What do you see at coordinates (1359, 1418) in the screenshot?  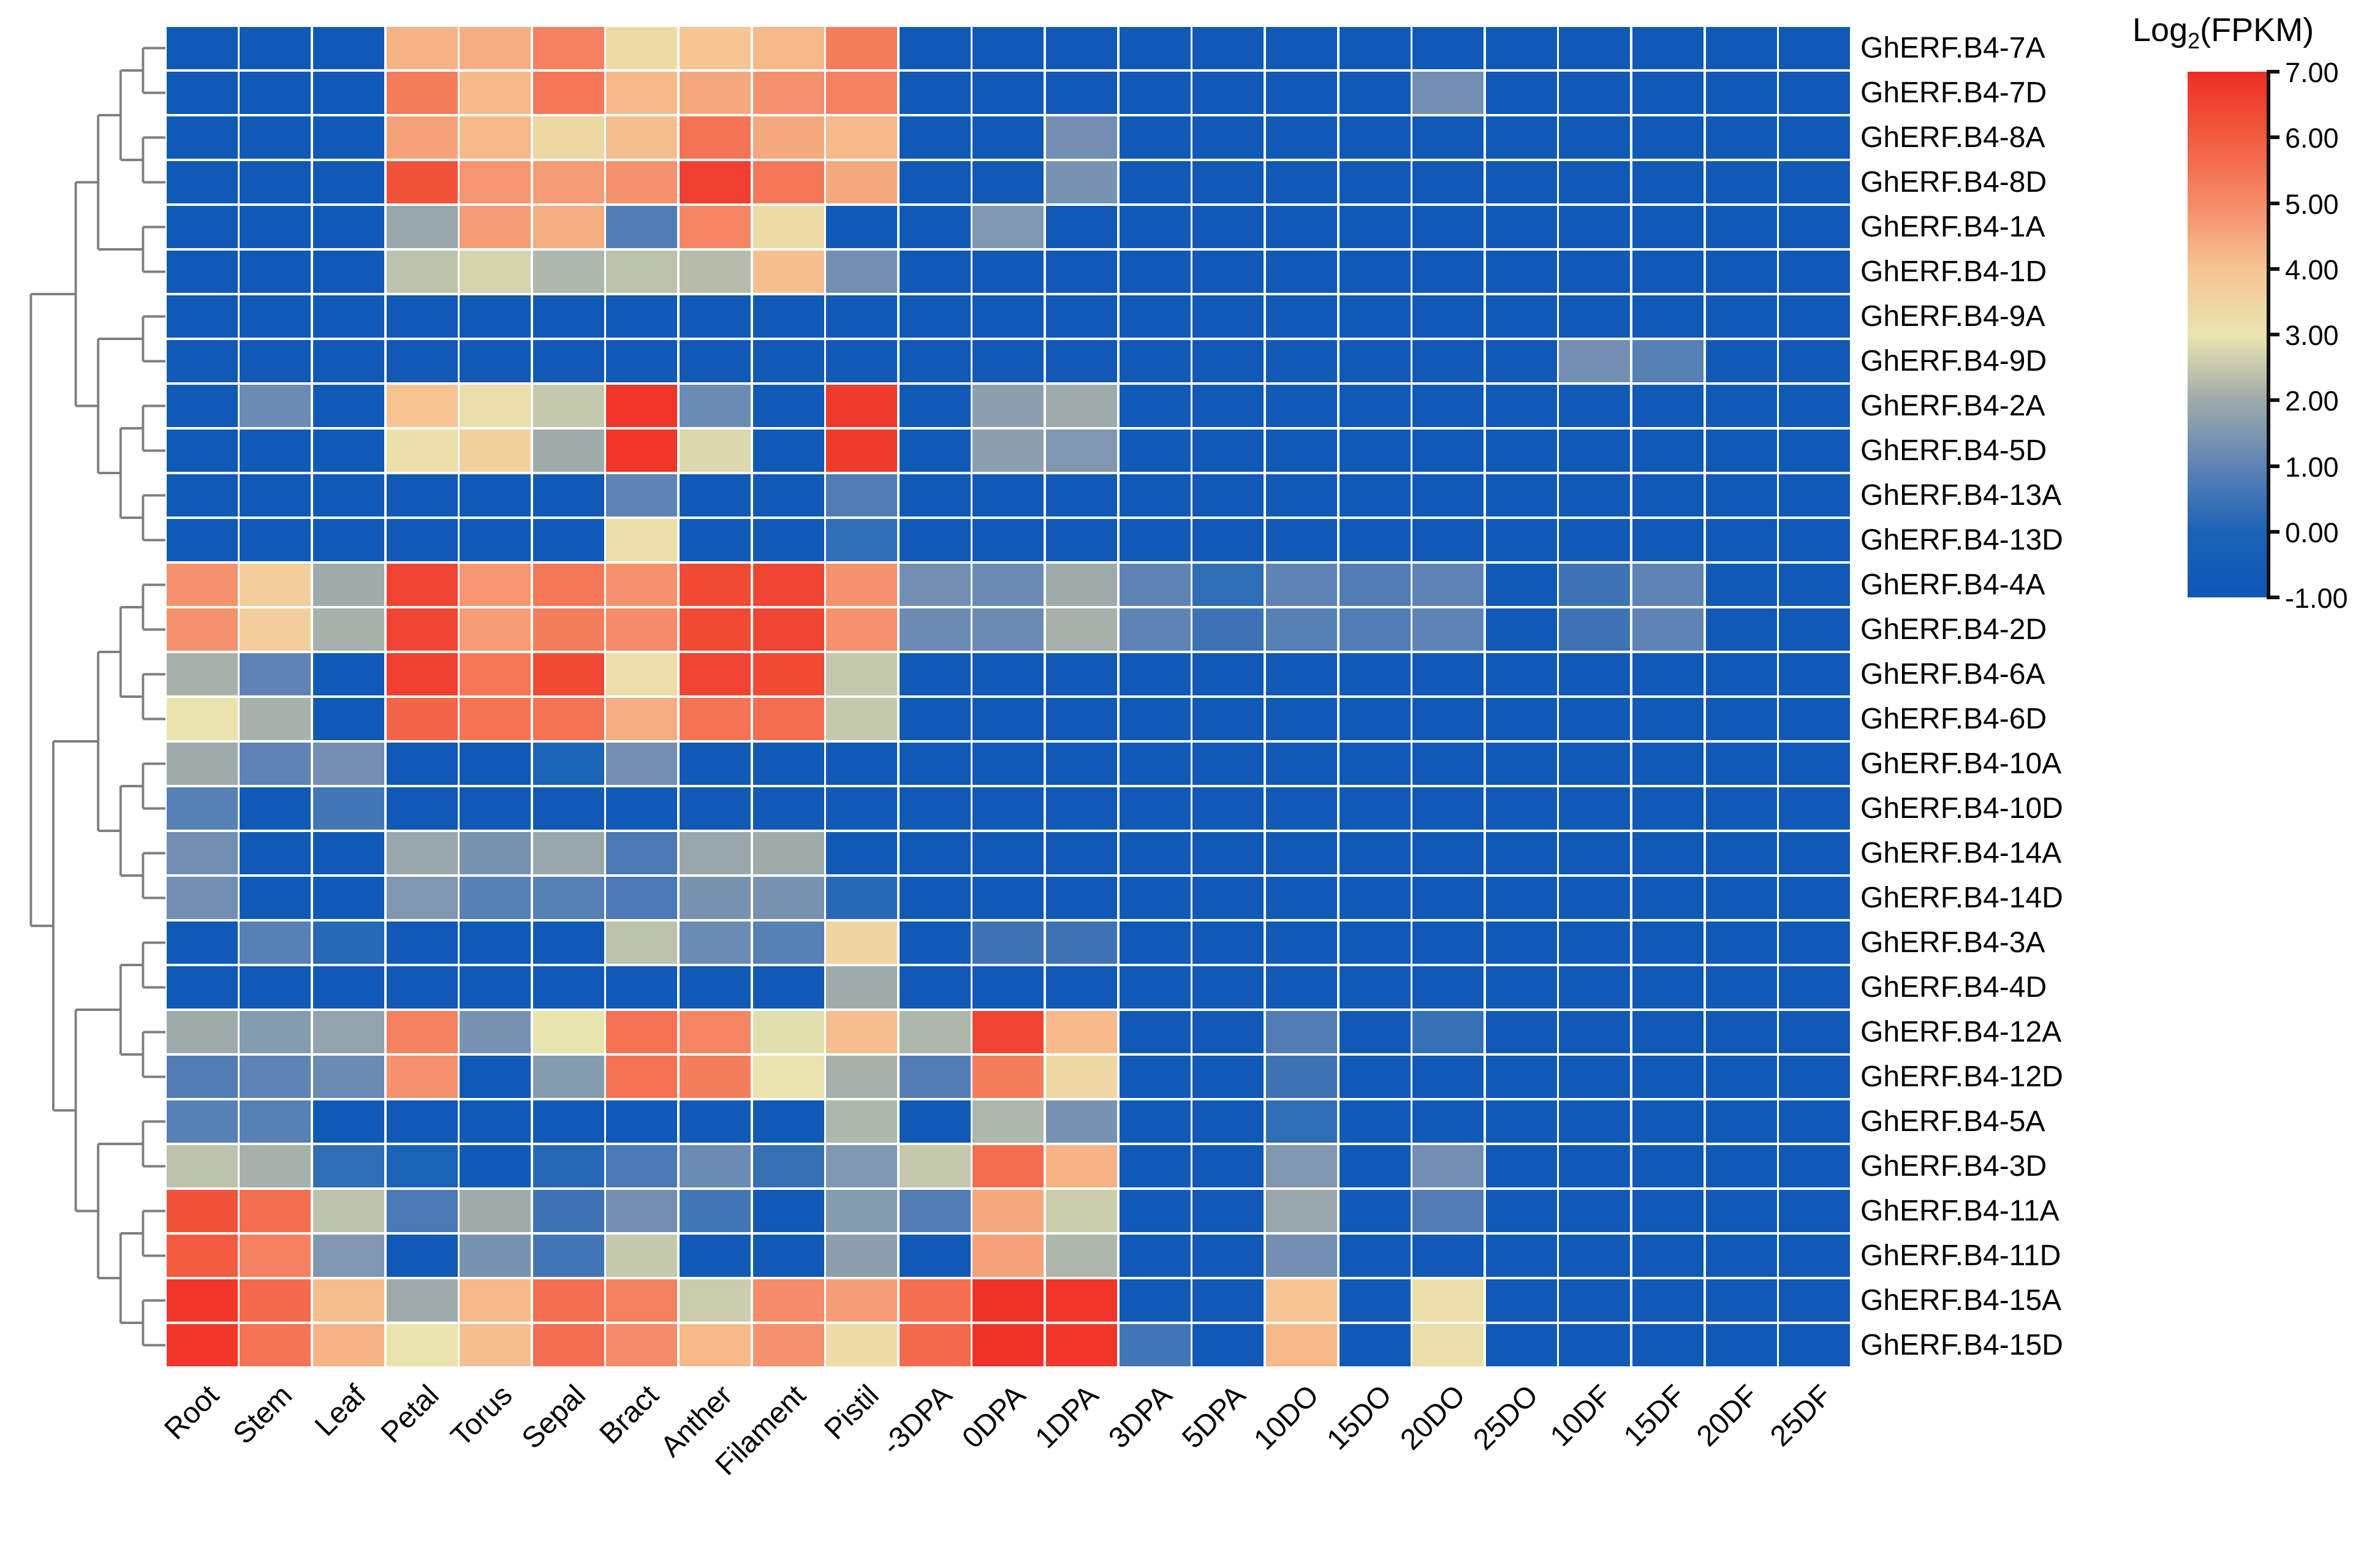 I see `column-label: 15DO` at bounding box center [1359, 1418].